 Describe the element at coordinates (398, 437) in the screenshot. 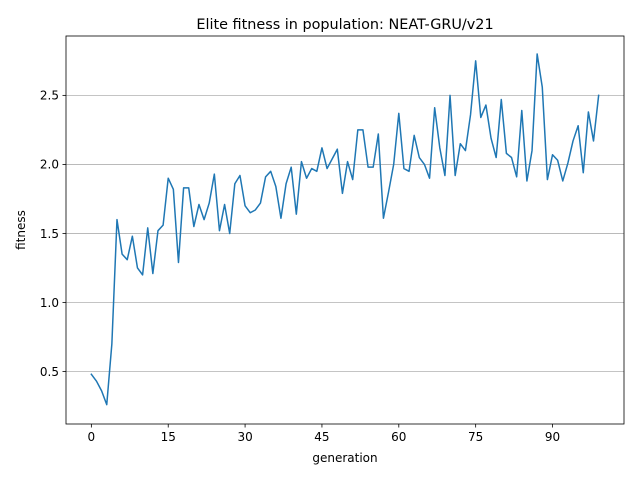

I see `x-tick-label: 60` at that location.